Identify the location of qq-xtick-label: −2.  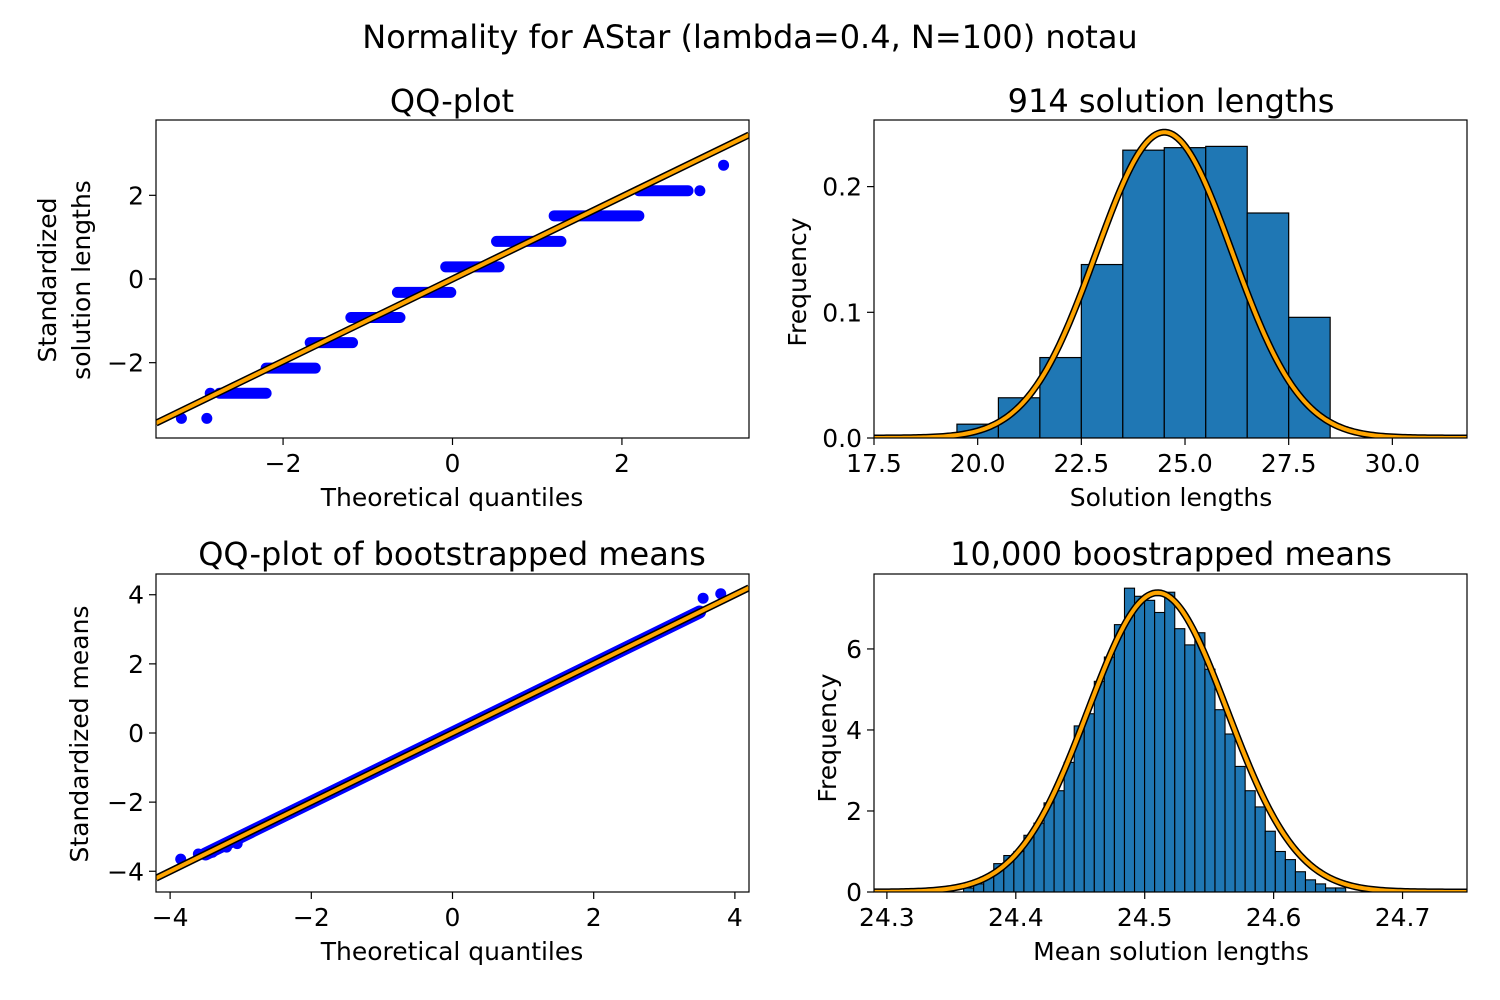
(283, 463).